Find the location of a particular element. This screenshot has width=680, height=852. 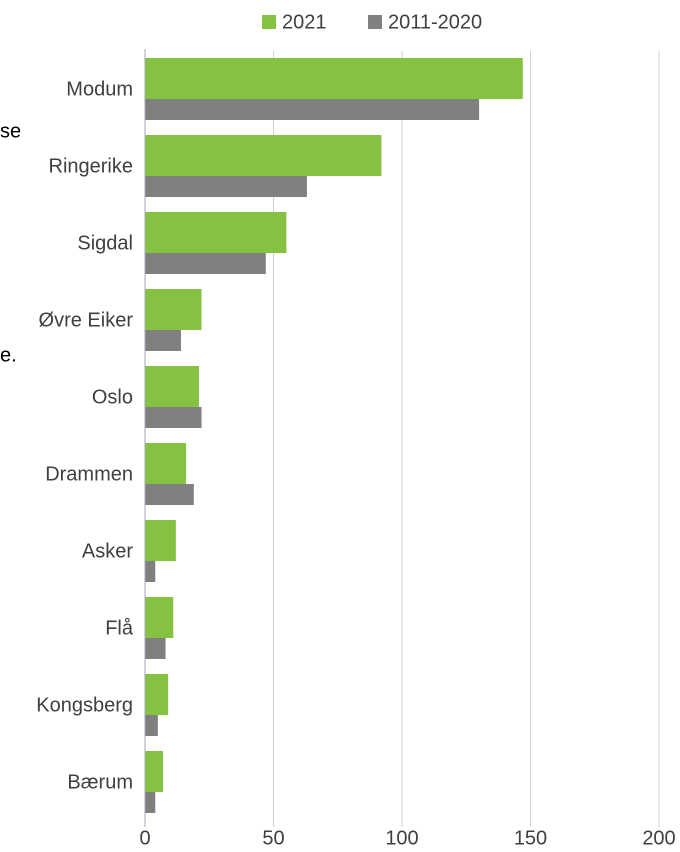

y-tick-label: Oslo is located at coordinates (112, 397).